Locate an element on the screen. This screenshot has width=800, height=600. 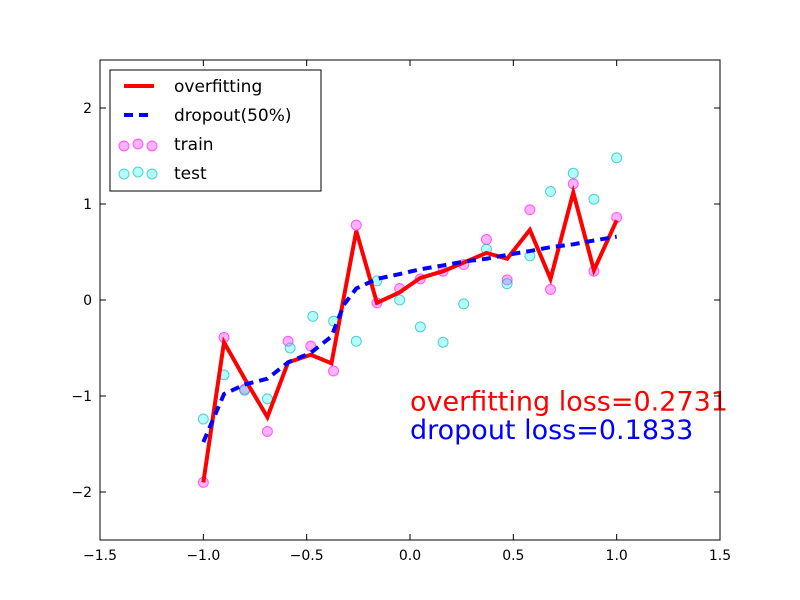
y-tick-label: −2 is located at coordinates (81, 493).